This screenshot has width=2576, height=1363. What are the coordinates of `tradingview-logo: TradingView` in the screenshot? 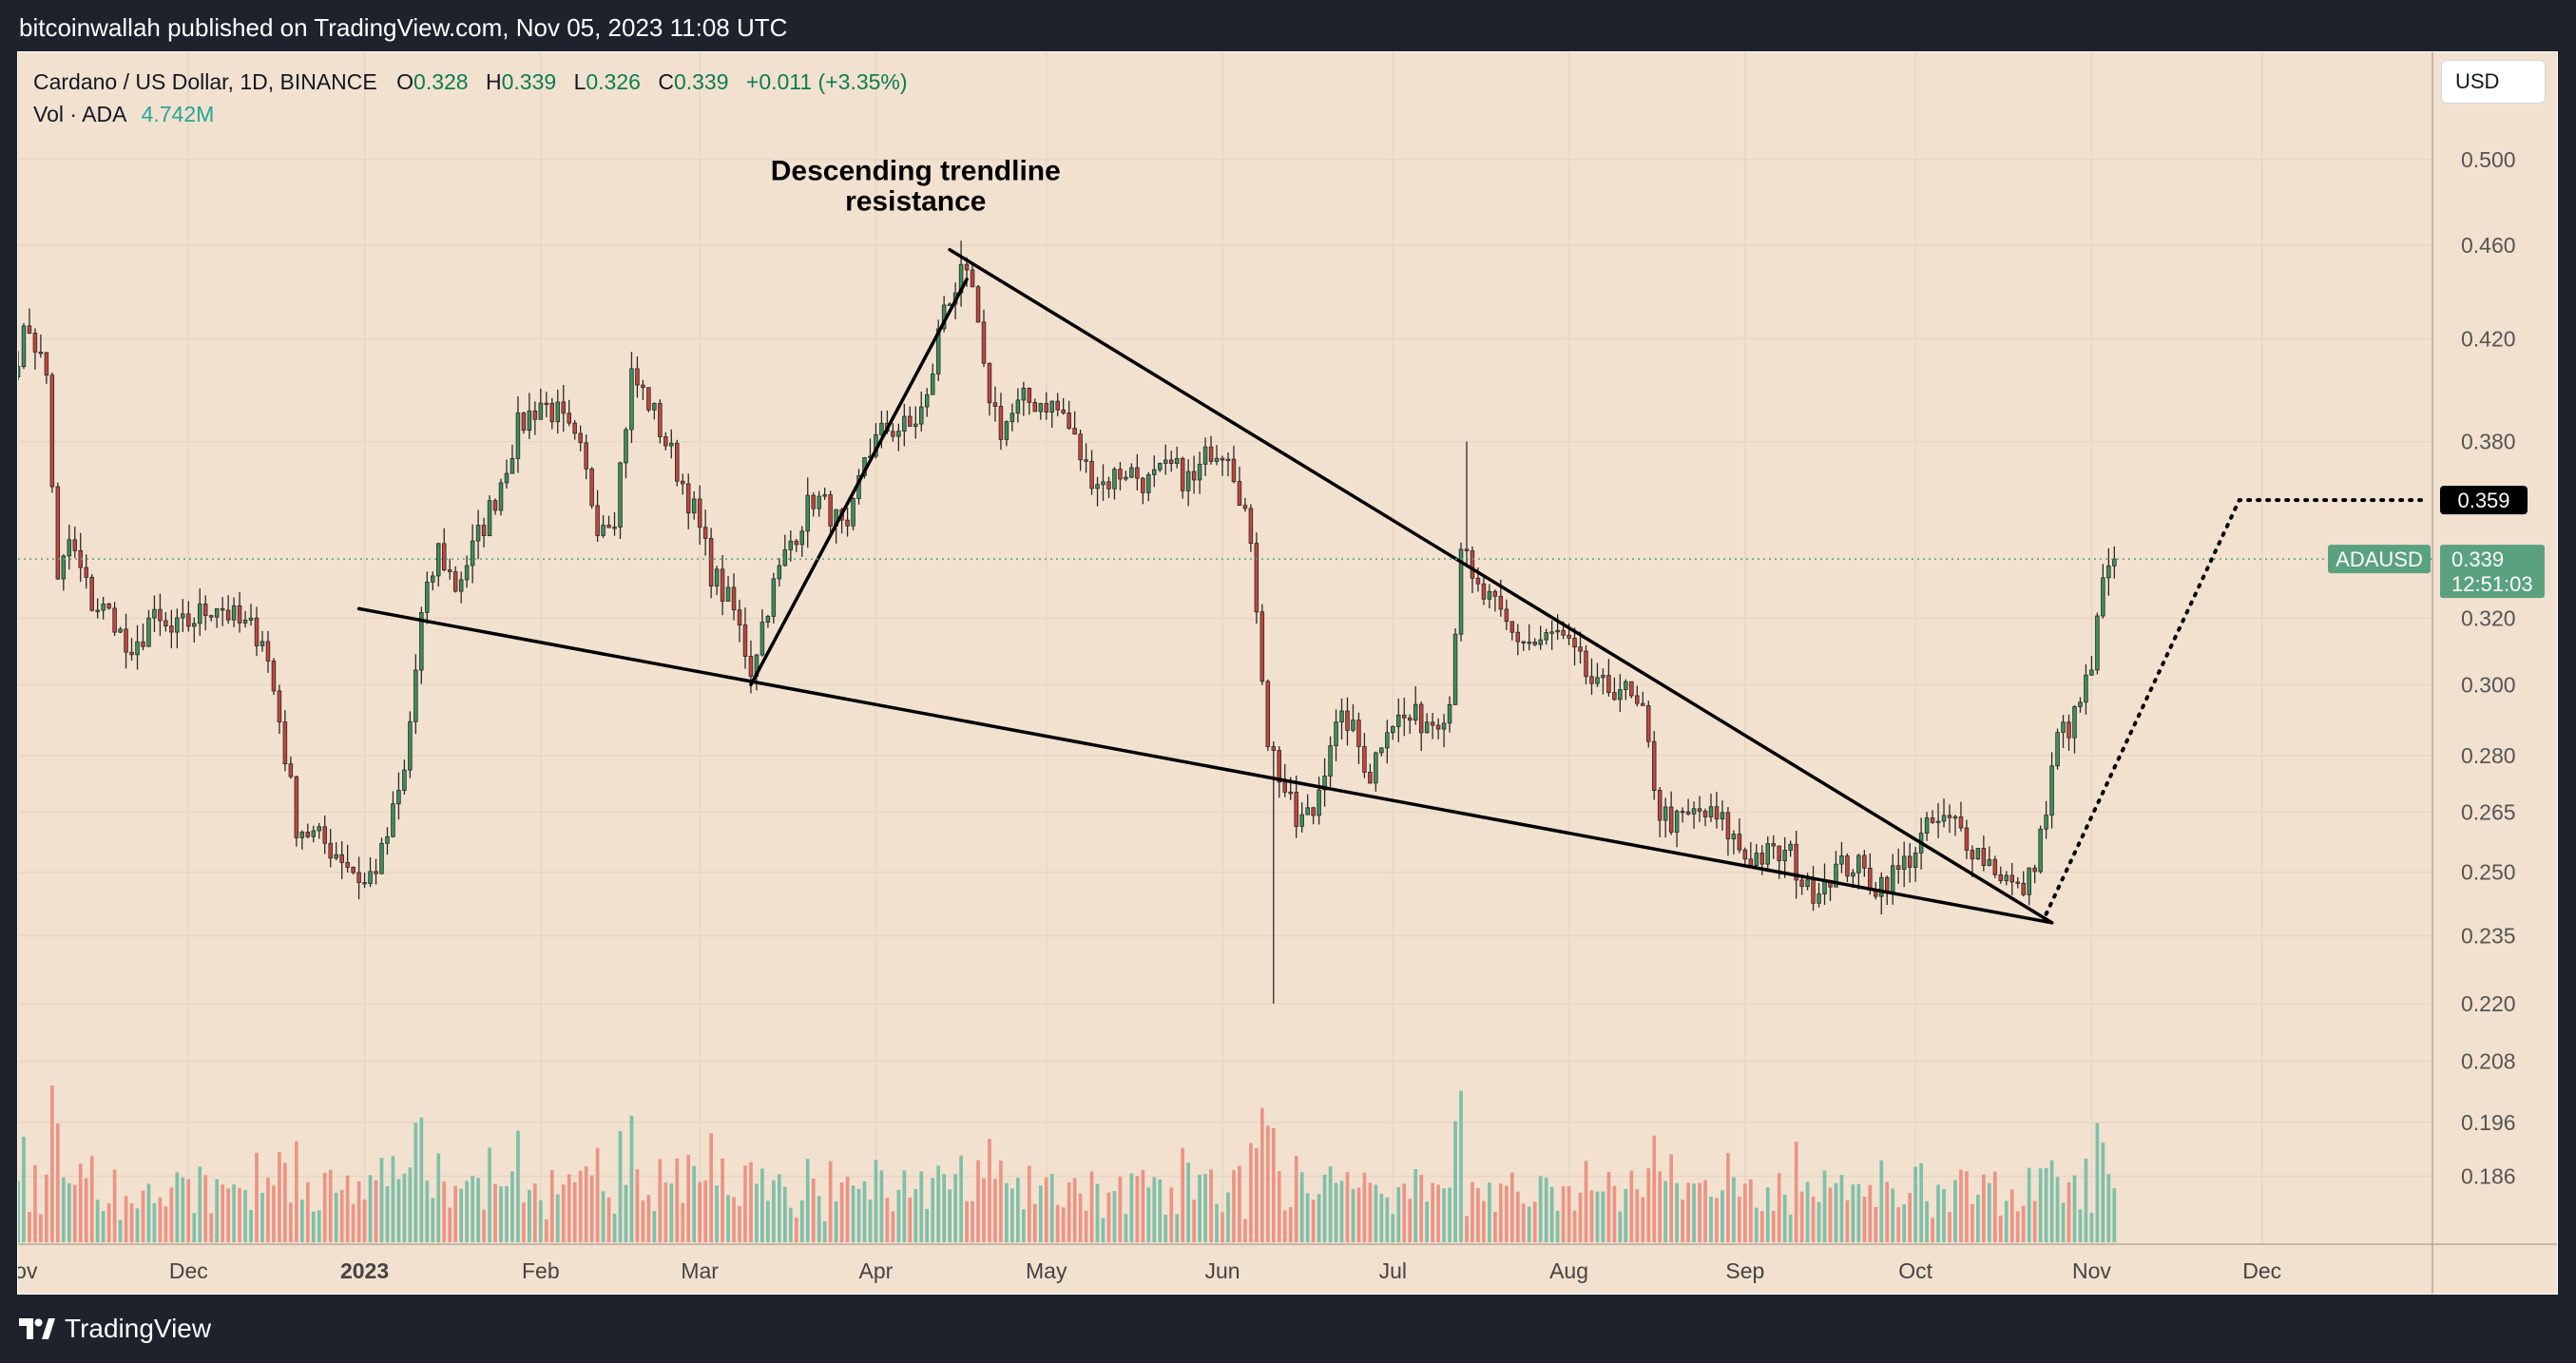 It's located at (115, 1329).